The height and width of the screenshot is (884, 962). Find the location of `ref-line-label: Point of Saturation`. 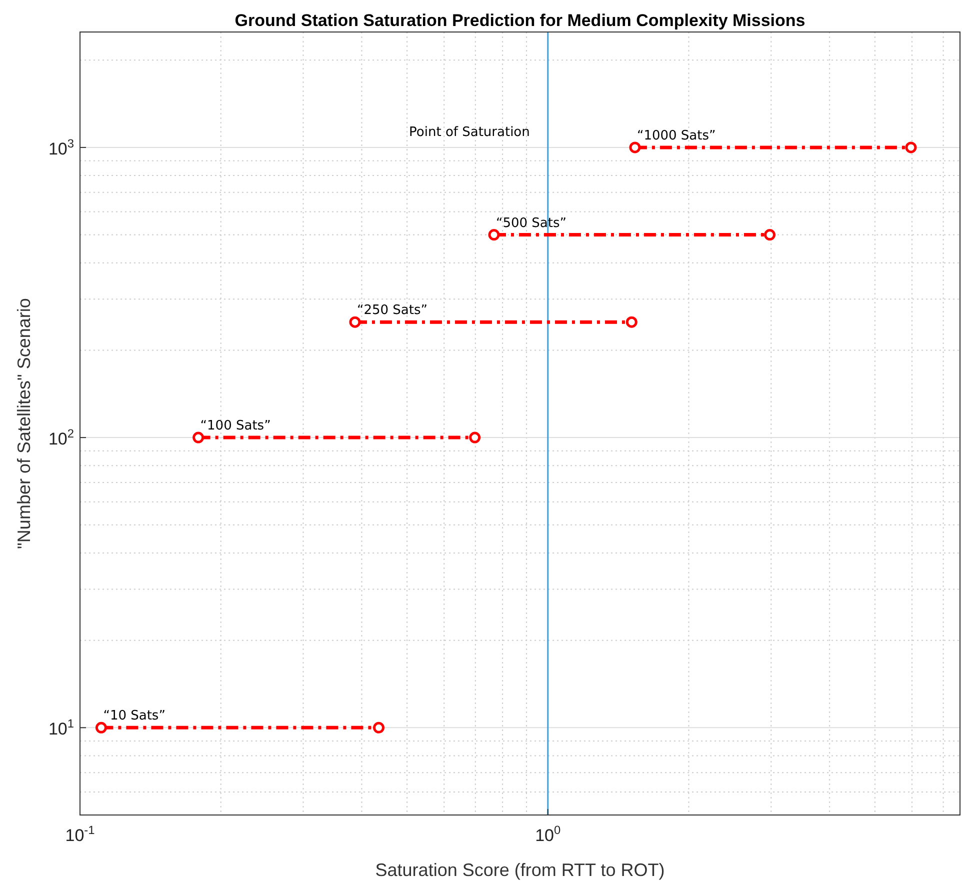

ref-line-label: Point of Saturation is located at coordinates (469, 132).